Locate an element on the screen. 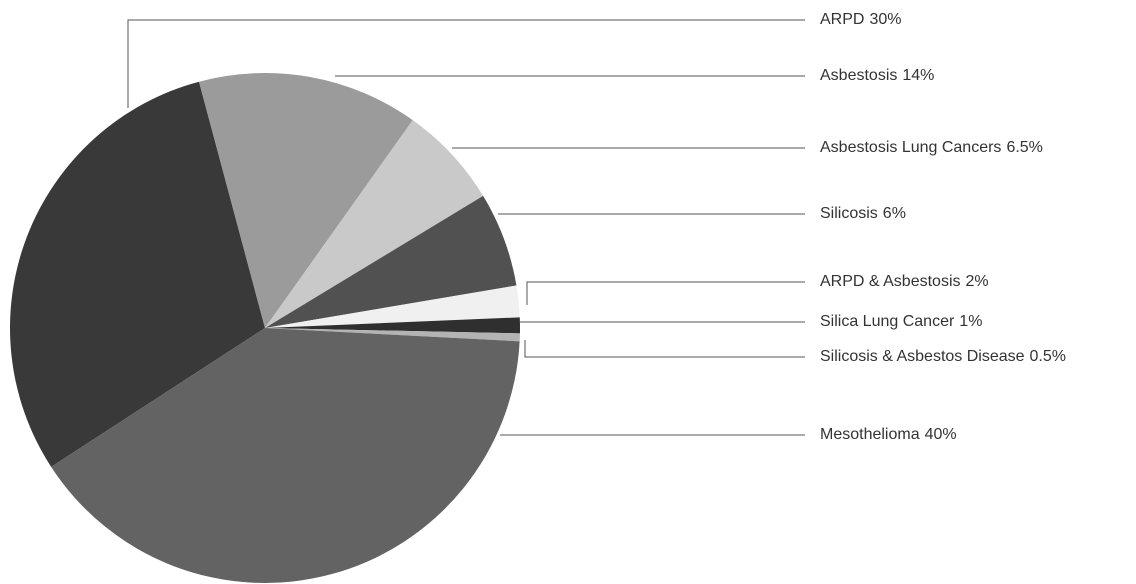 This screenshot has height=584, width=1136. slice-label: Silica Lung Cancer 1% is located at coordinates (901, 321).